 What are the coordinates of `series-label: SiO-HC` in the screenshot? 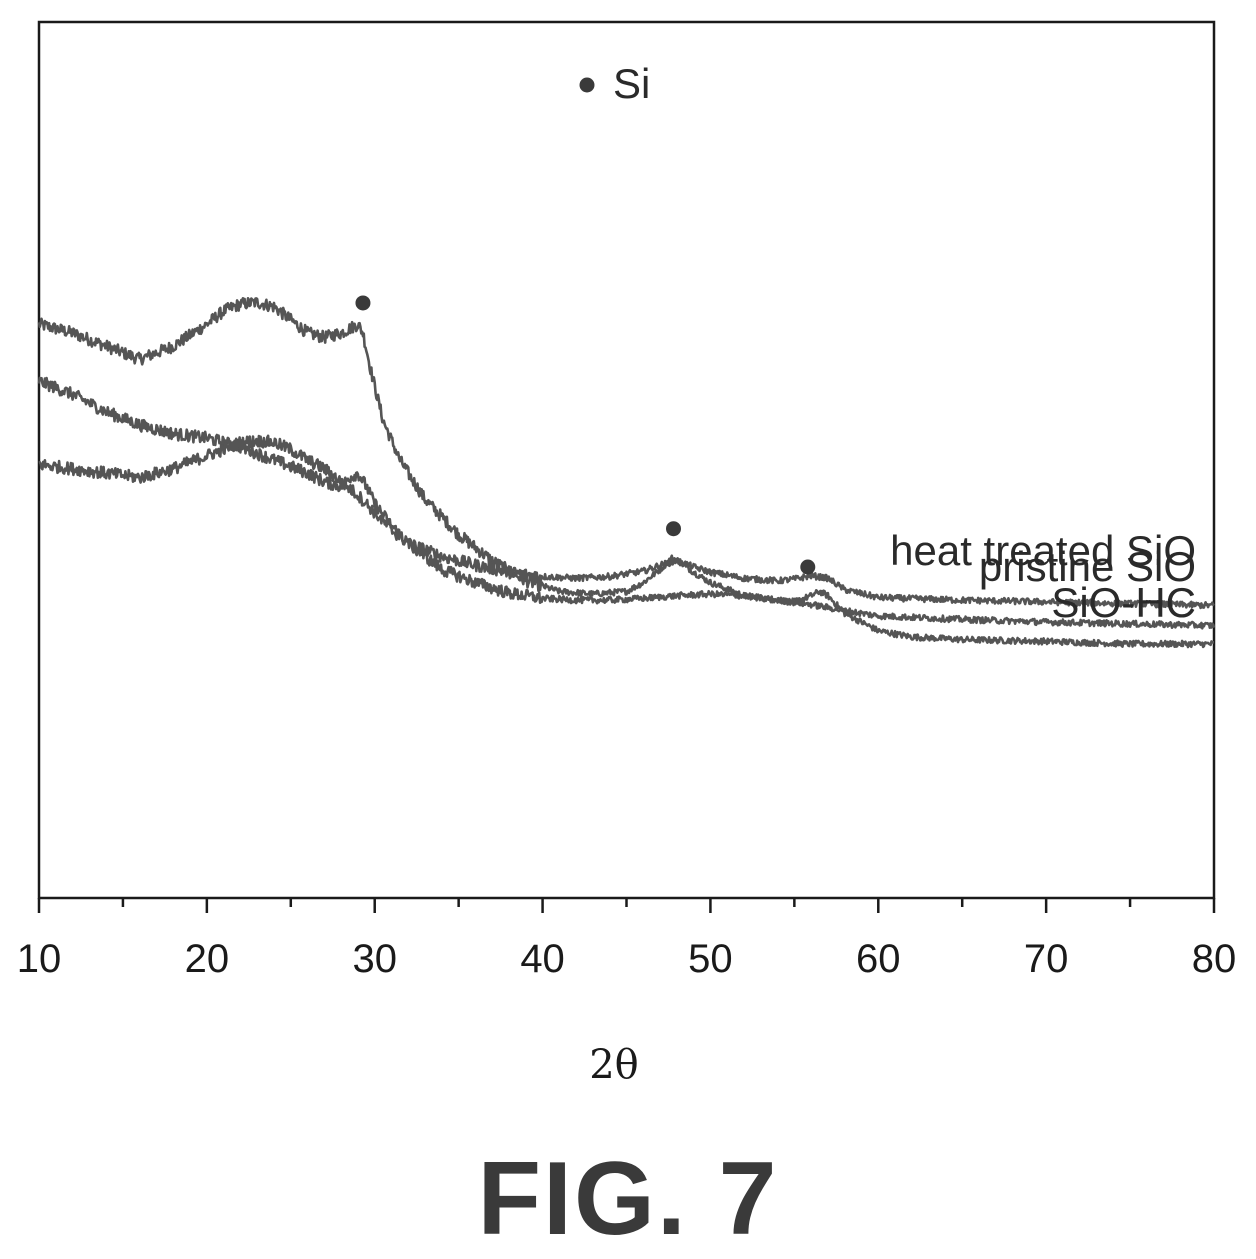 It's located at (1123, 602).